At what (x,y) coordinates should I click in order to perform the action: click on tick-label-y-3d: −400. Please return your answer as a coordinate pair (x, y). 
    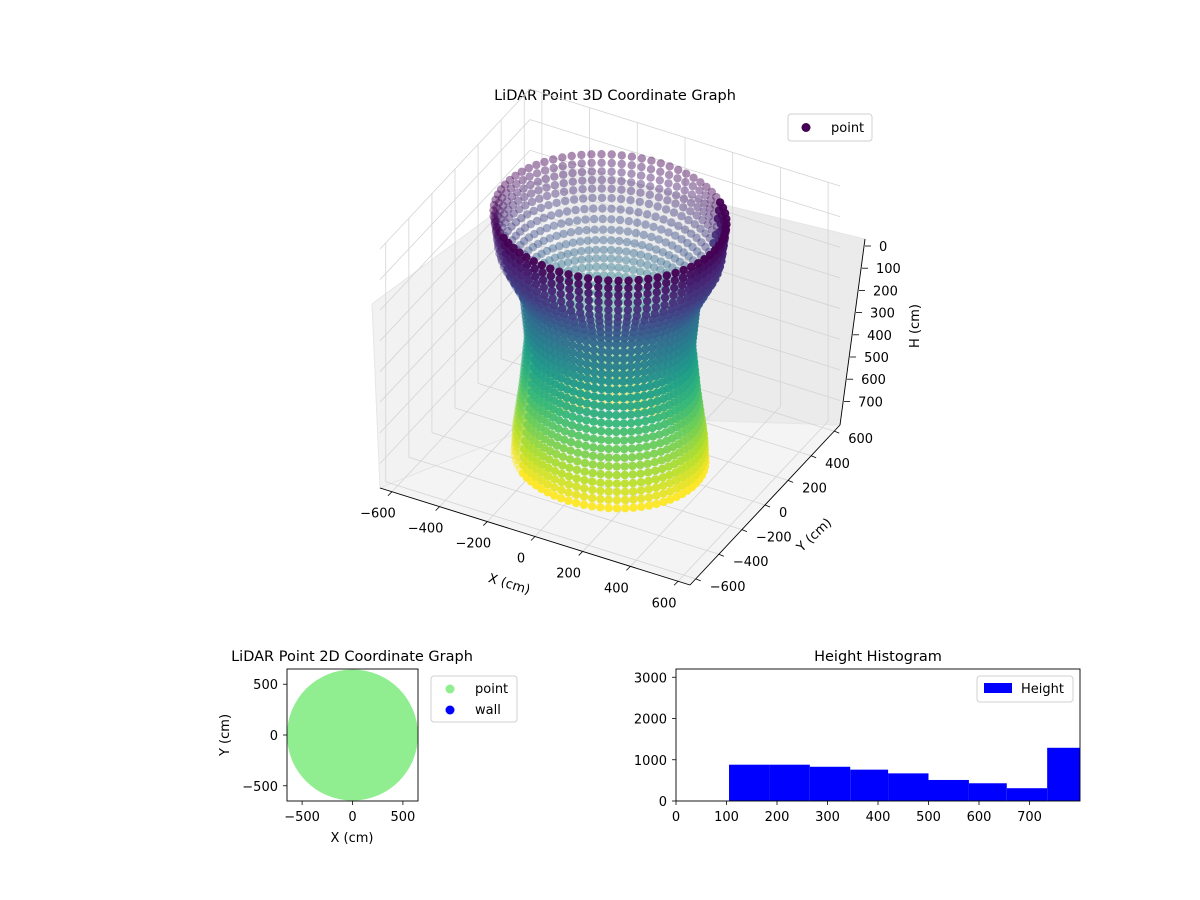
    Looking at the image, I should click on (751, 562).